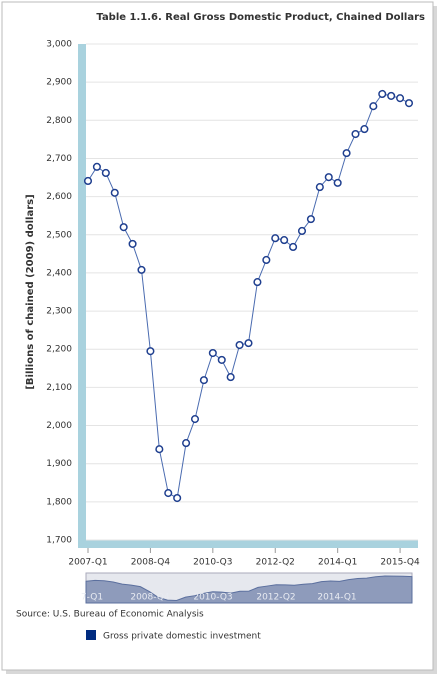  Describe the element at coordinates (151, 563) in the screenshot. I see `x-tick-label: 2008-Q4` at that location.